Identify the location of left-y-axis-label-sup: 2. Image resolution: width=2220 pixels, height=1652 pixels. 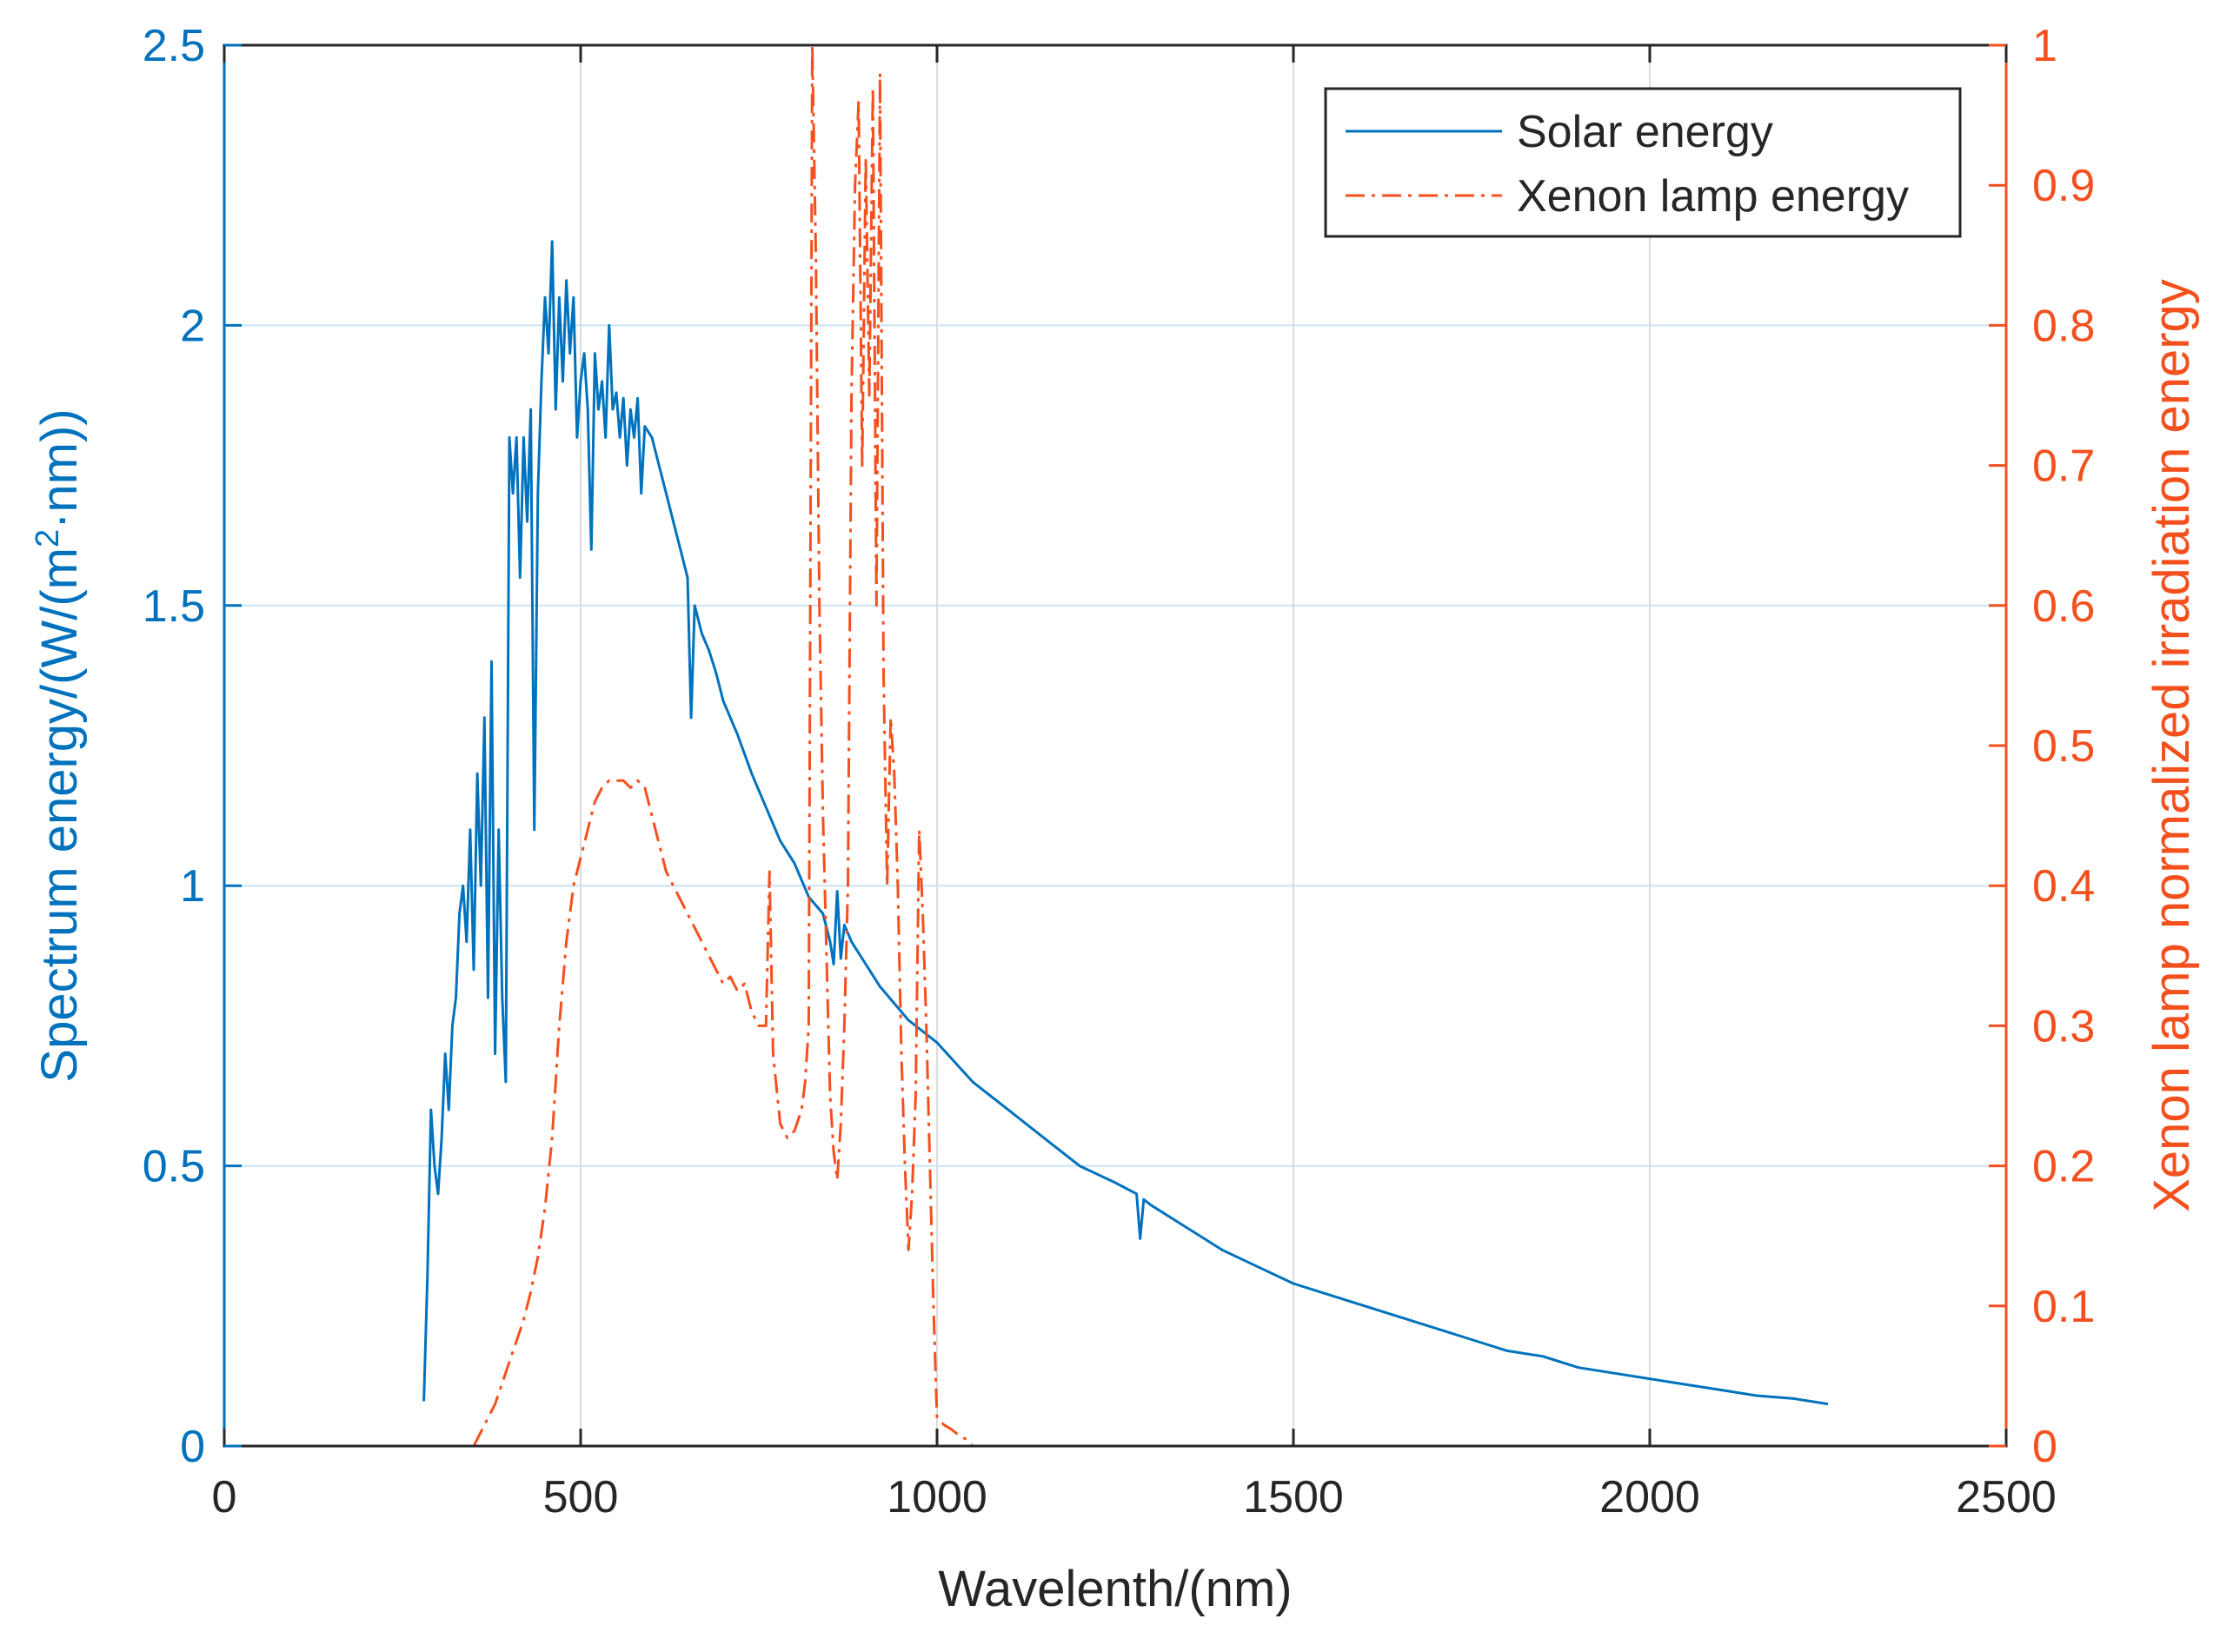
(48, 538).